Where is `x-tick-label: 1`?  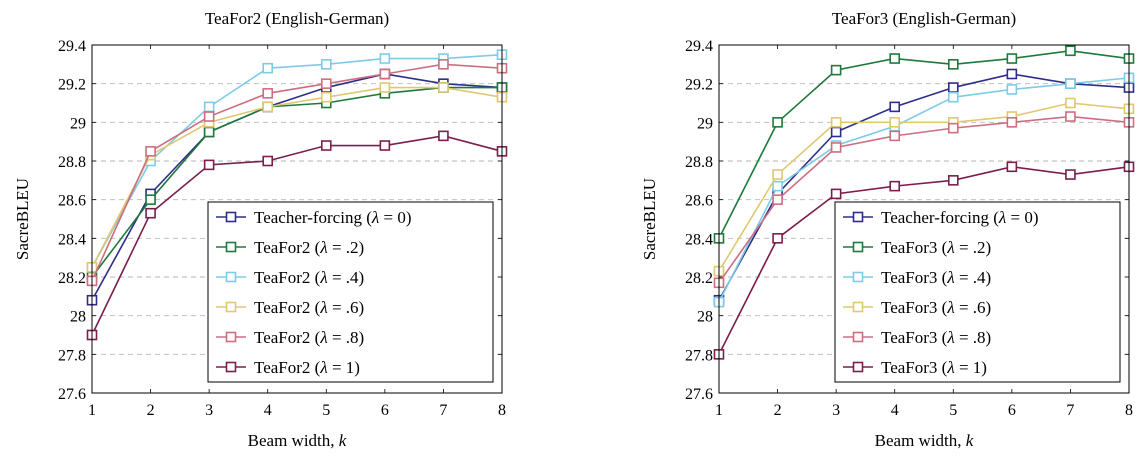
x-tick-label: 1 is located at coordinates (92, 410).